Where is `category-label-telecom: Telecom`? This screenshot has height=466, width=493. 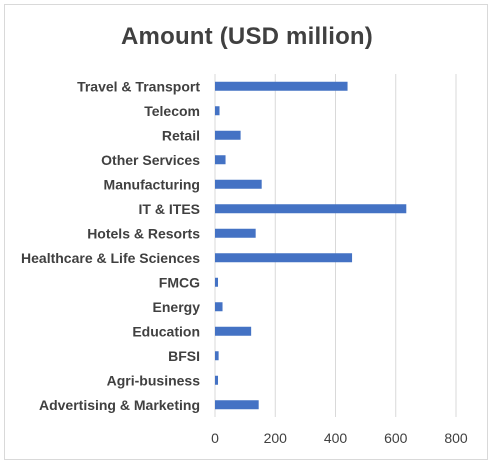
category-label-telecom: Telecom is located at coordinates (172, 111).